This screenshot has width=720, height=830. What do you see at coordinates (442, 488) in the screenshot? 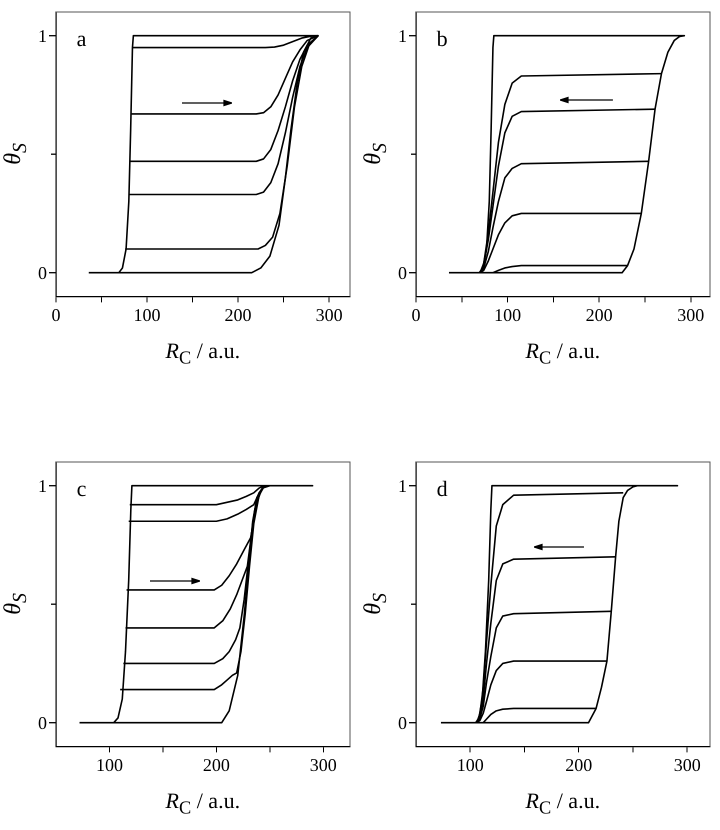
I see `annotation: d` at bounding box center [442, 488].